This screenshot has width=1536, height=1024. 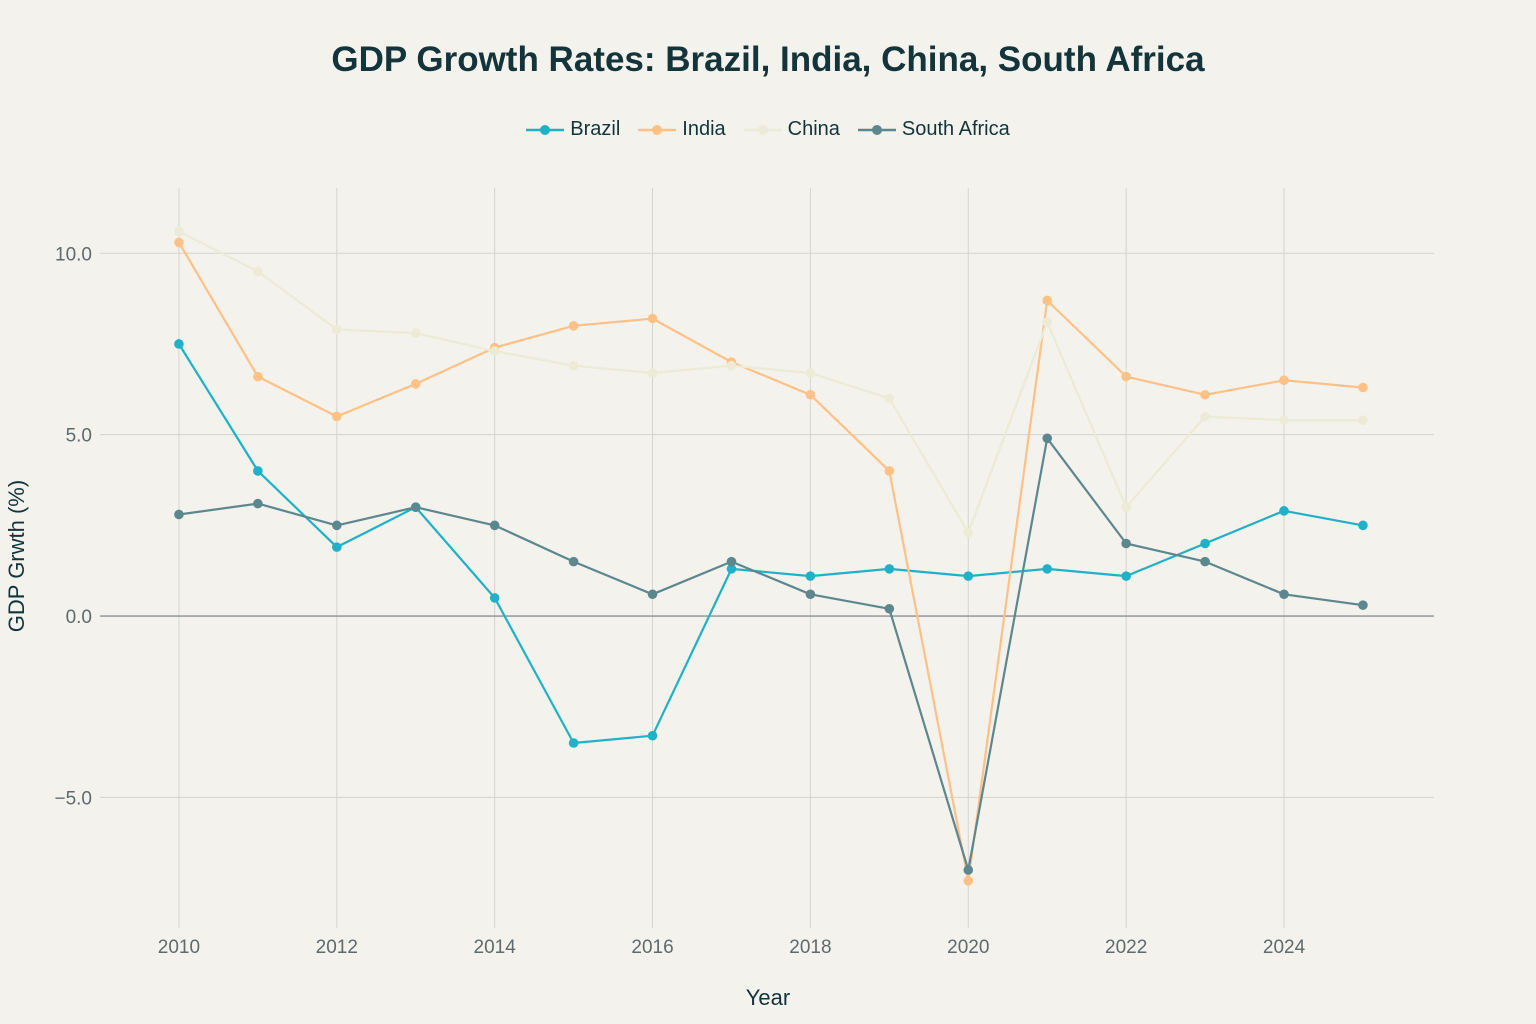 I want to click on point-india-2024, so click(x=1284, y=380).